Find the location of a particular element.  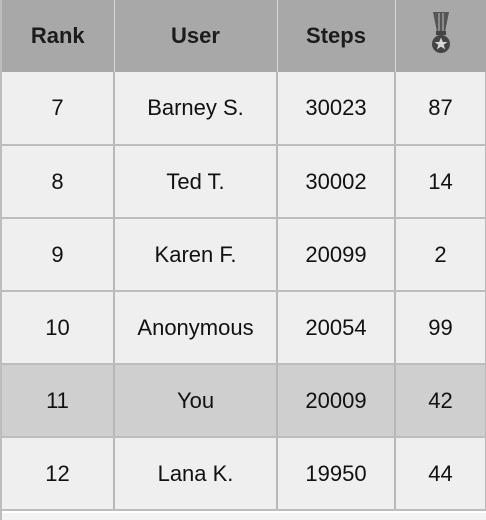

user-cell: Ted T. is located at coordinates (196, 182).